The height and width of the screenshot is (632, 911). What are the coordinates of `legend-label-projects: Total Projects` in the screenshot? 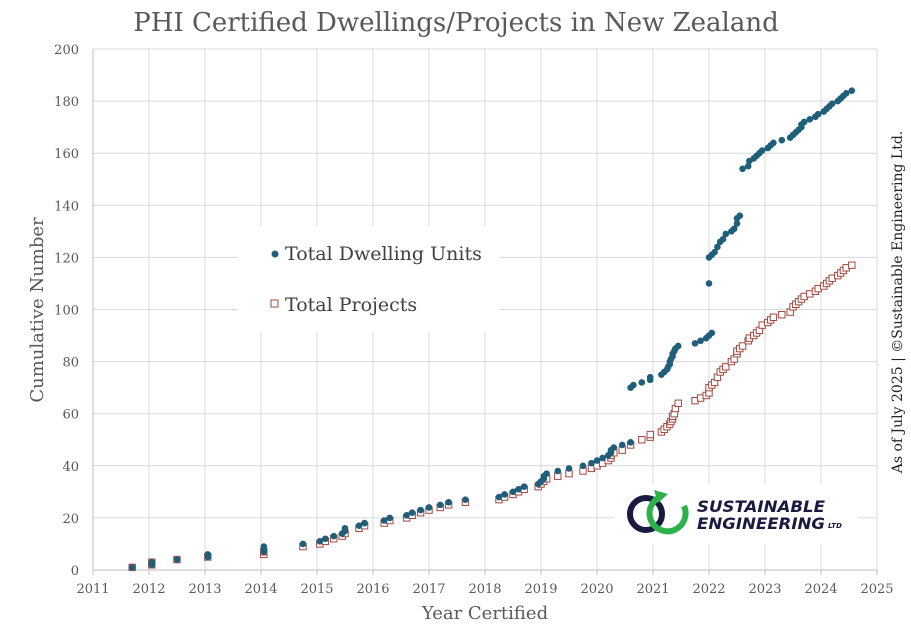 It's located at (351, 305).